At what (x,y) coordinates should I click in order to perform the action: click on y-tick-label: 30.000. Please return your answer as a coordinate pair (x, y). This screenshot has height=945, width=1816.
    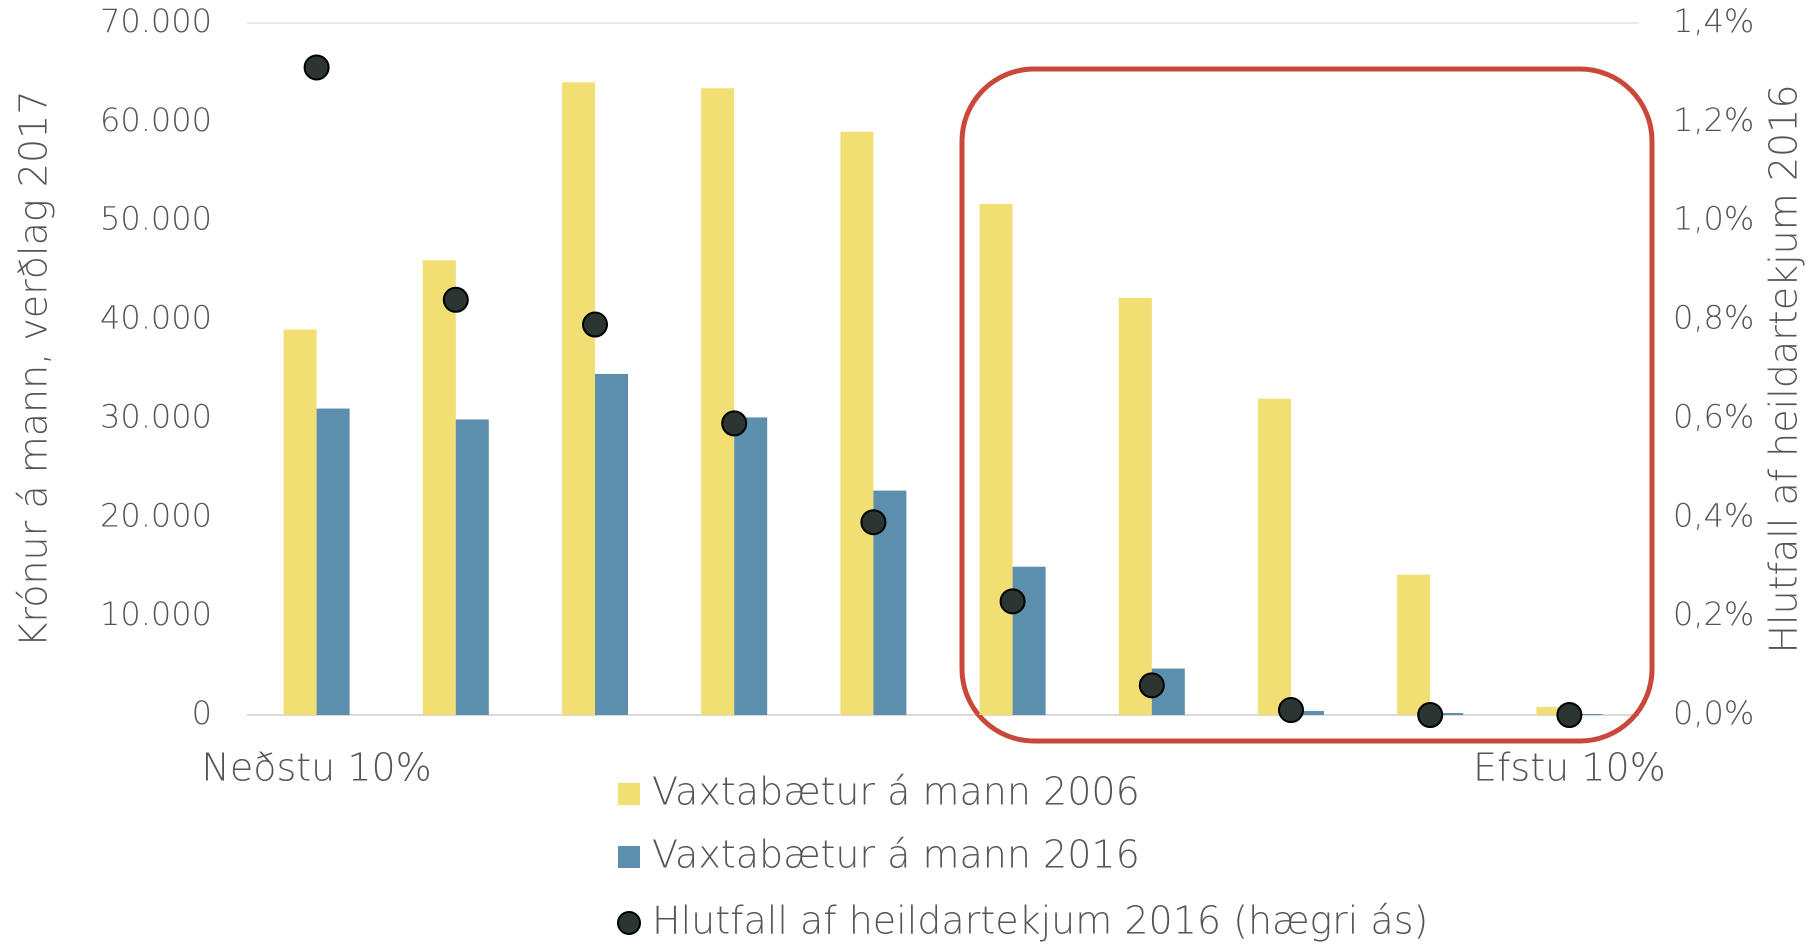
    Looking at the image, I should click on (156, 416).